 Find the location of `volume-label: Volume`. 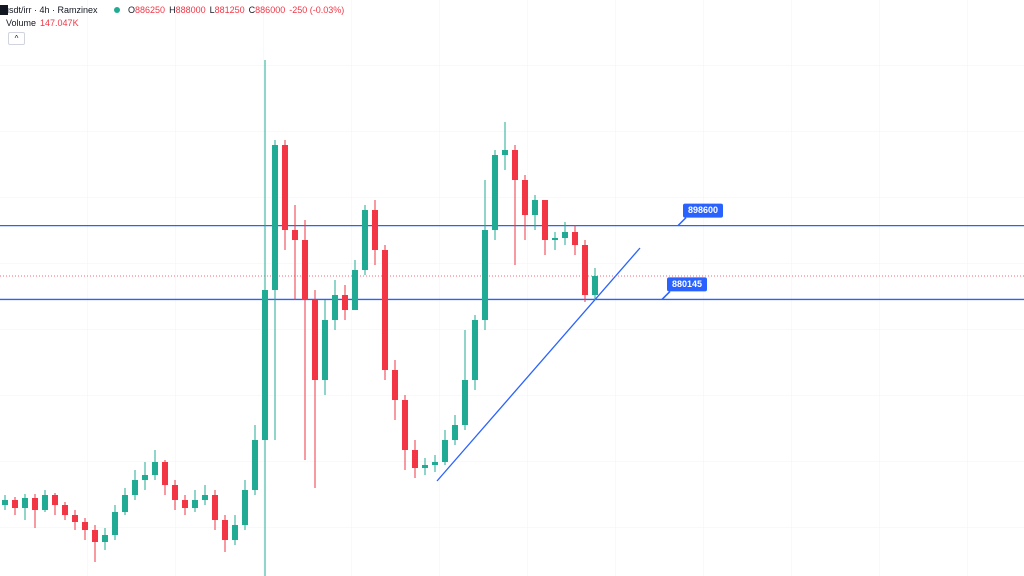

volume-label: Volume is located at coordinates (21, 22).